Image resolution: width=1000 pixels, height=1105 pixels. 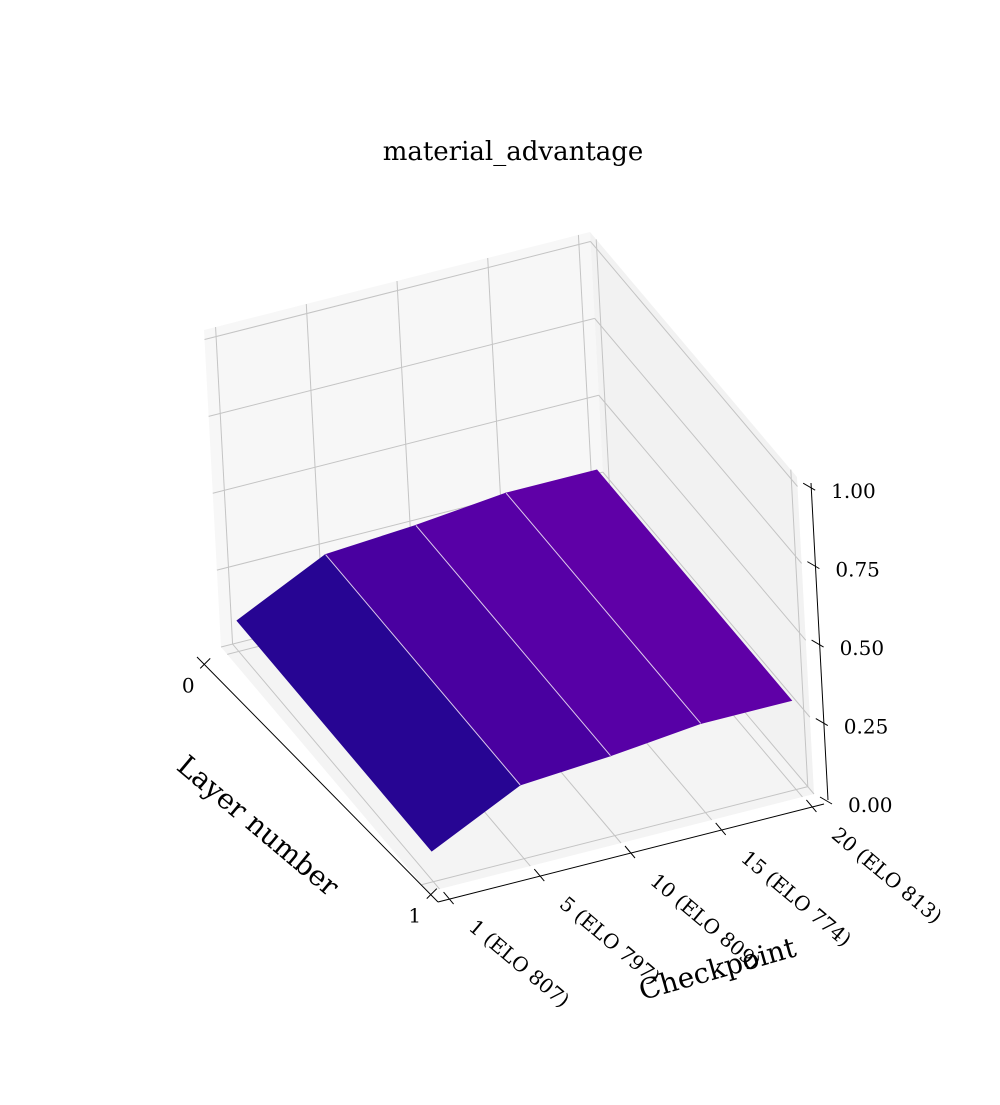 I want to click on z-tick-label: 1.00, so click(x=853, y=491).